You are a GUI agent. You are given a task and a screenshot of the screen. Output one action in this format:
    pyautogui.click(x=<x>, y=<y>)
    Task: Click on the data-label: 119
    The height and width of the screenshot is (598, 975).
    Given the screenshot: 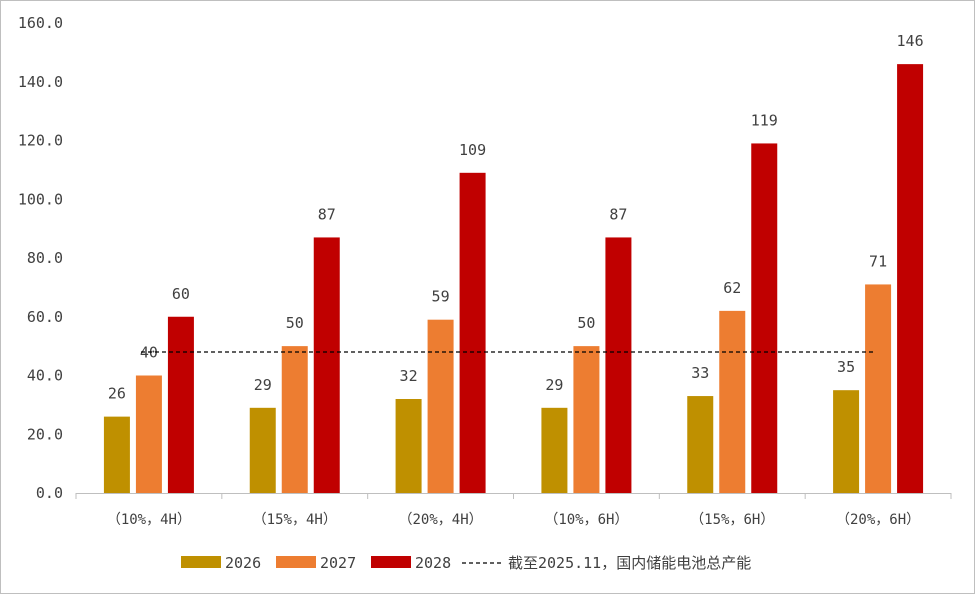 What is the action you would take?
    pyautogui.click(x=764, y=120)
    